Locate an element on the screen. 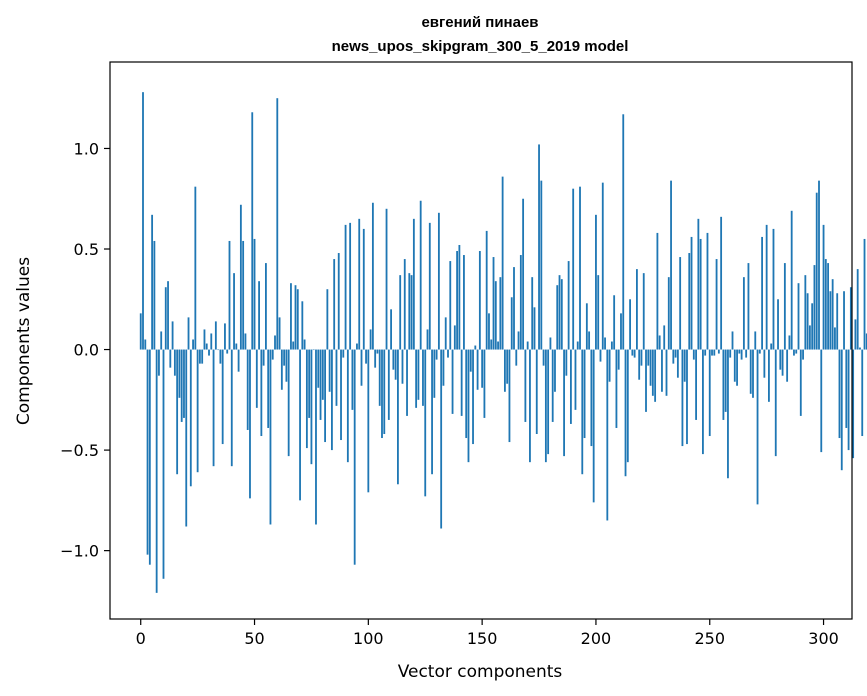 The height and width of the screenshot is (696, 867). y-tick-label: 0.0 is located at coordinates (86, 350).